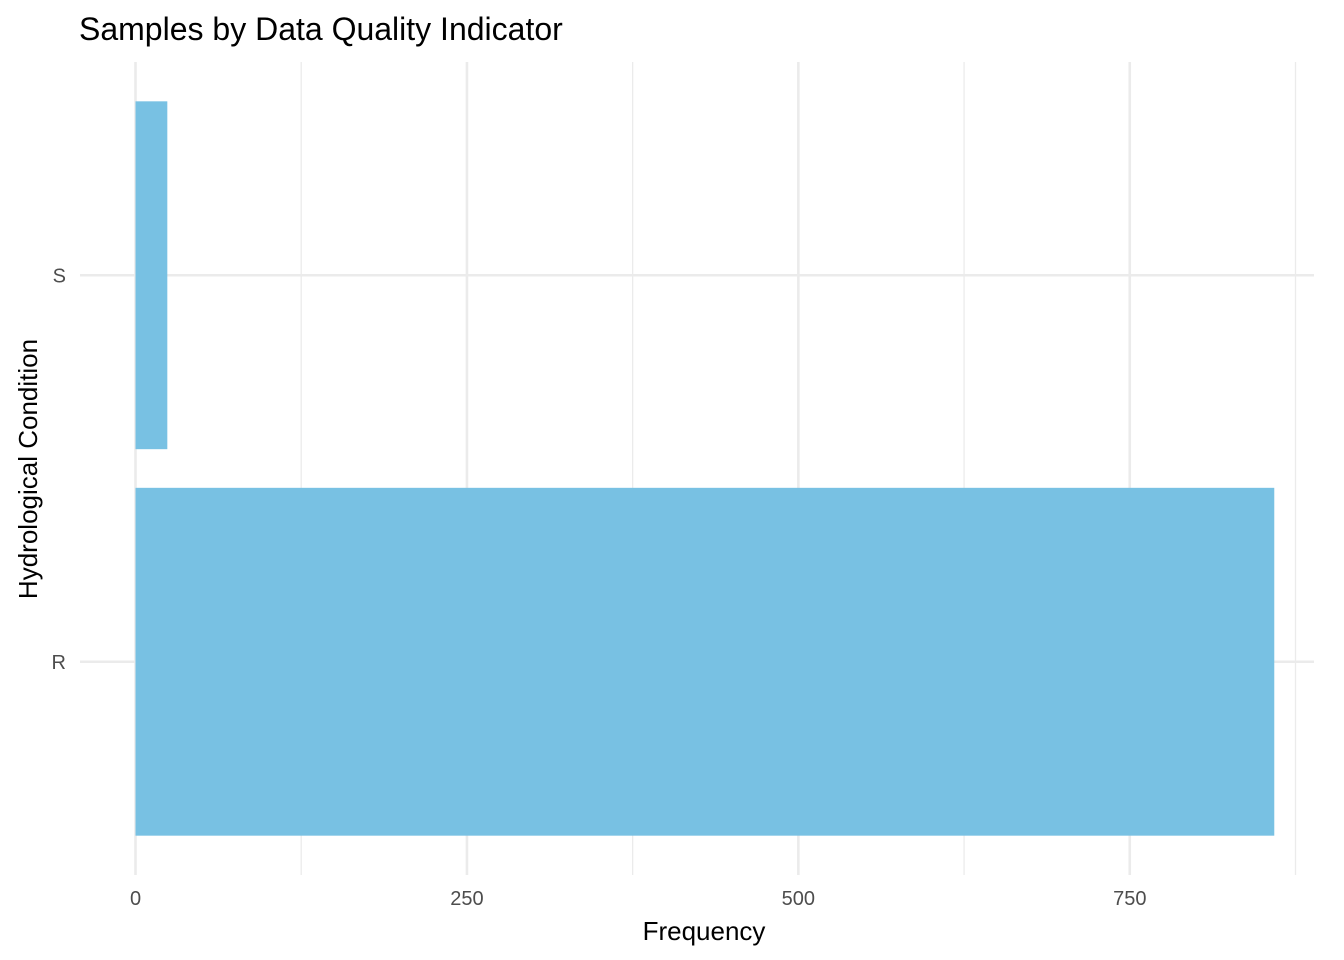 The width and height of the screenshot is (1344, 960). I want to click on x-tick-label: 500, so click(798, 899).